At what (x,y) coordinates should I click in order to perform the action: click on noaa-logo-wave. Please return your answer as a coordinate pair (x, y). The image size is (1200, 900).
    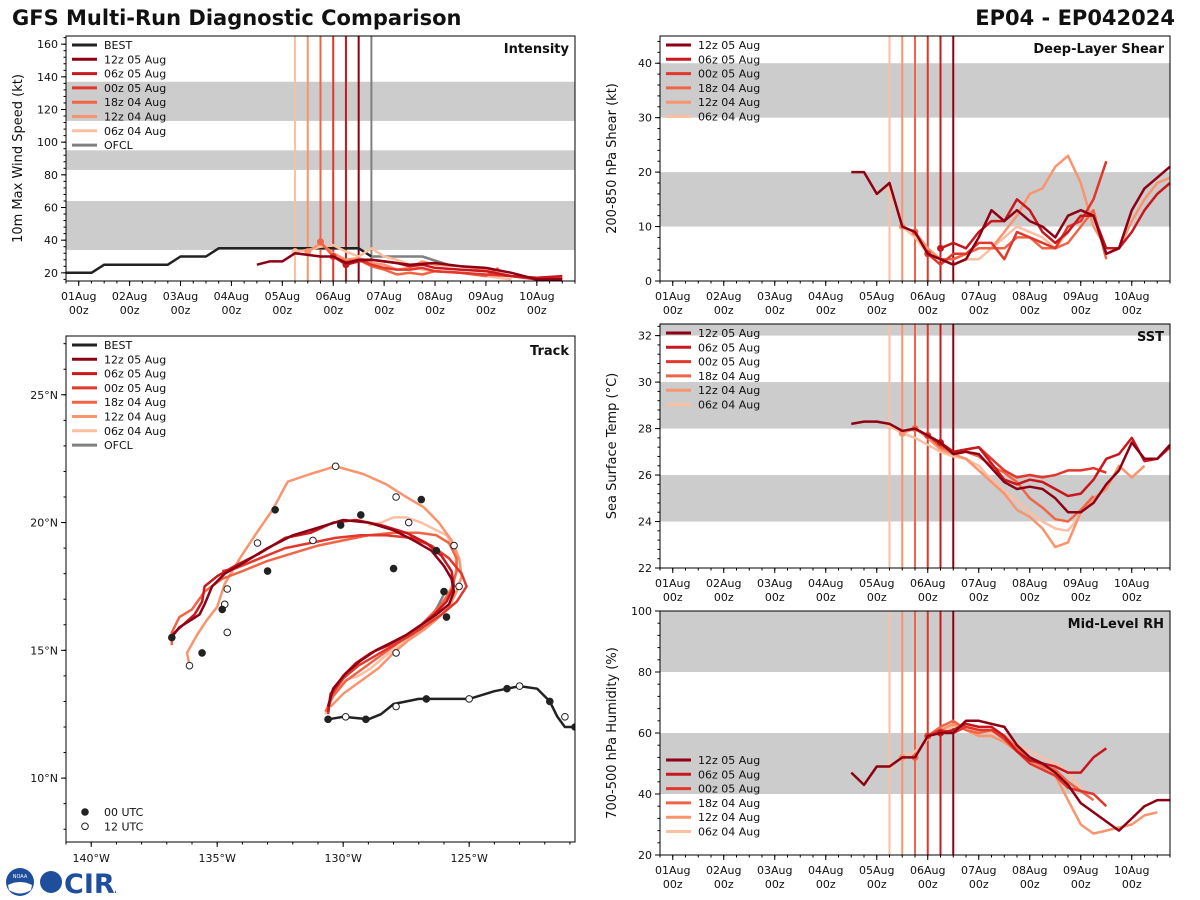
    Looking at the image, I should click on (20, 888).